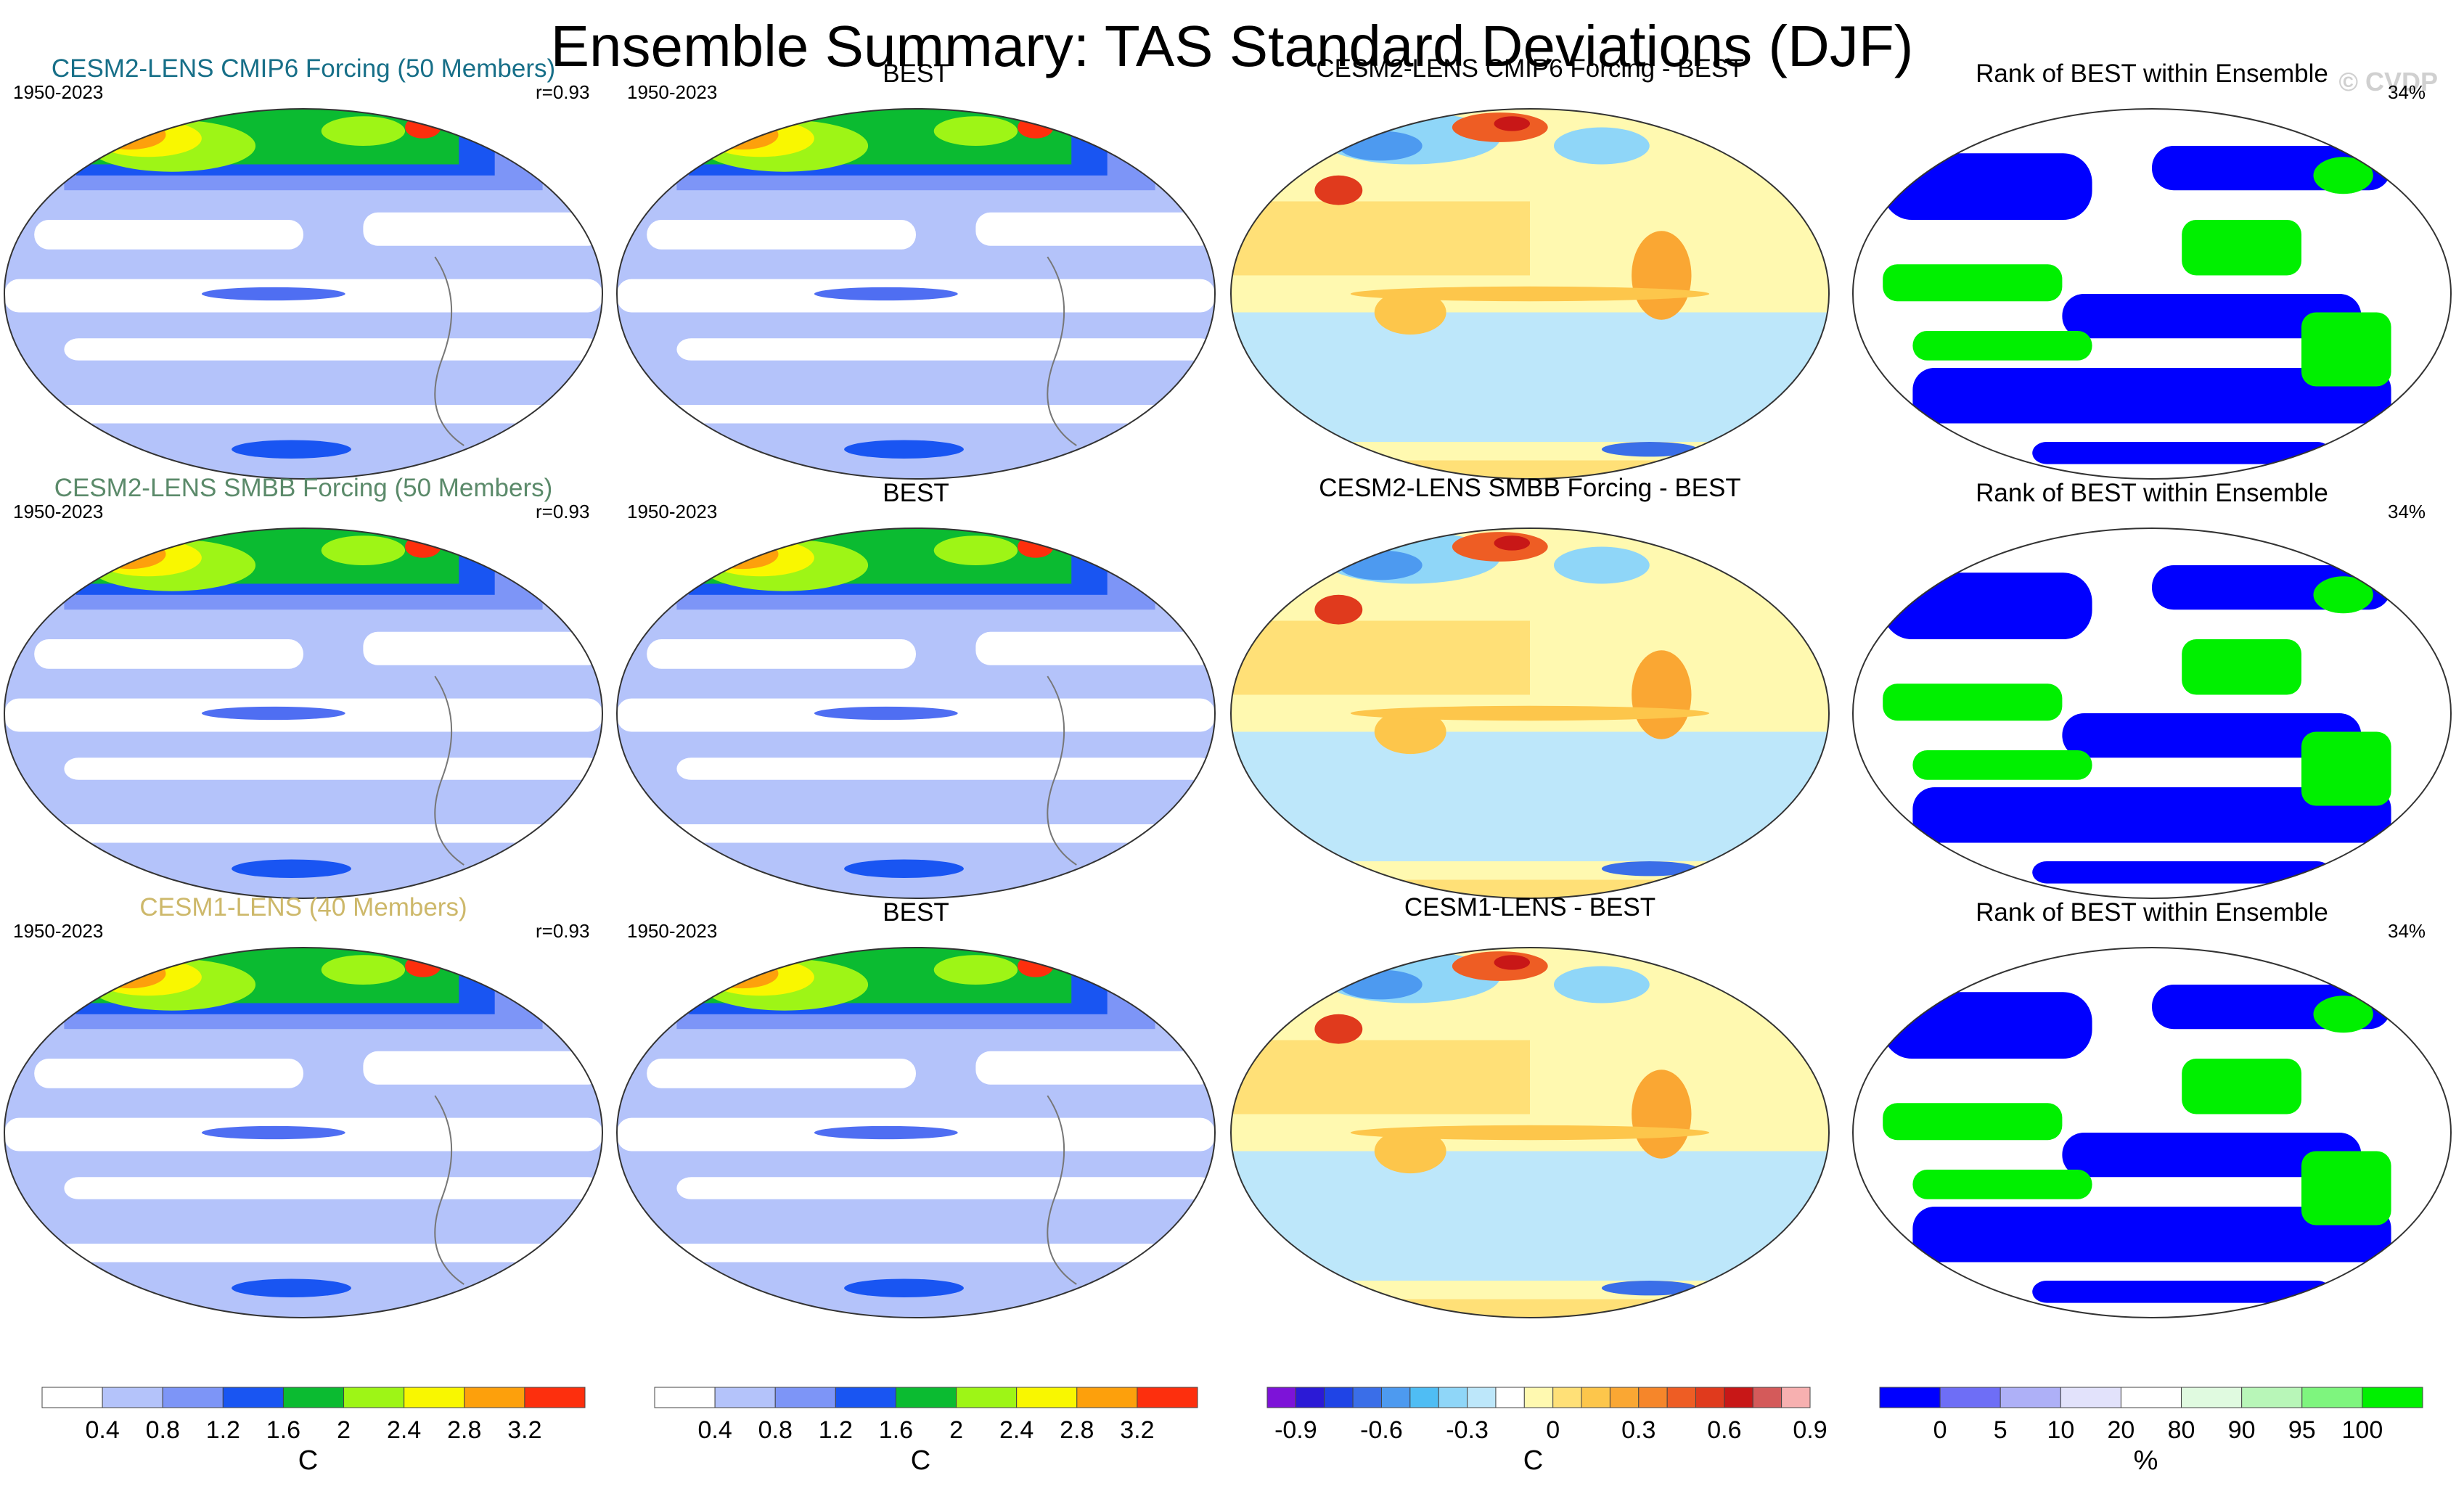  Describe the element at coordinates (303, 68) in the screenshot. I see `ensemble-panel-title: CESM2-LENS CMIP6 Forcing (50 Members)` at that location.